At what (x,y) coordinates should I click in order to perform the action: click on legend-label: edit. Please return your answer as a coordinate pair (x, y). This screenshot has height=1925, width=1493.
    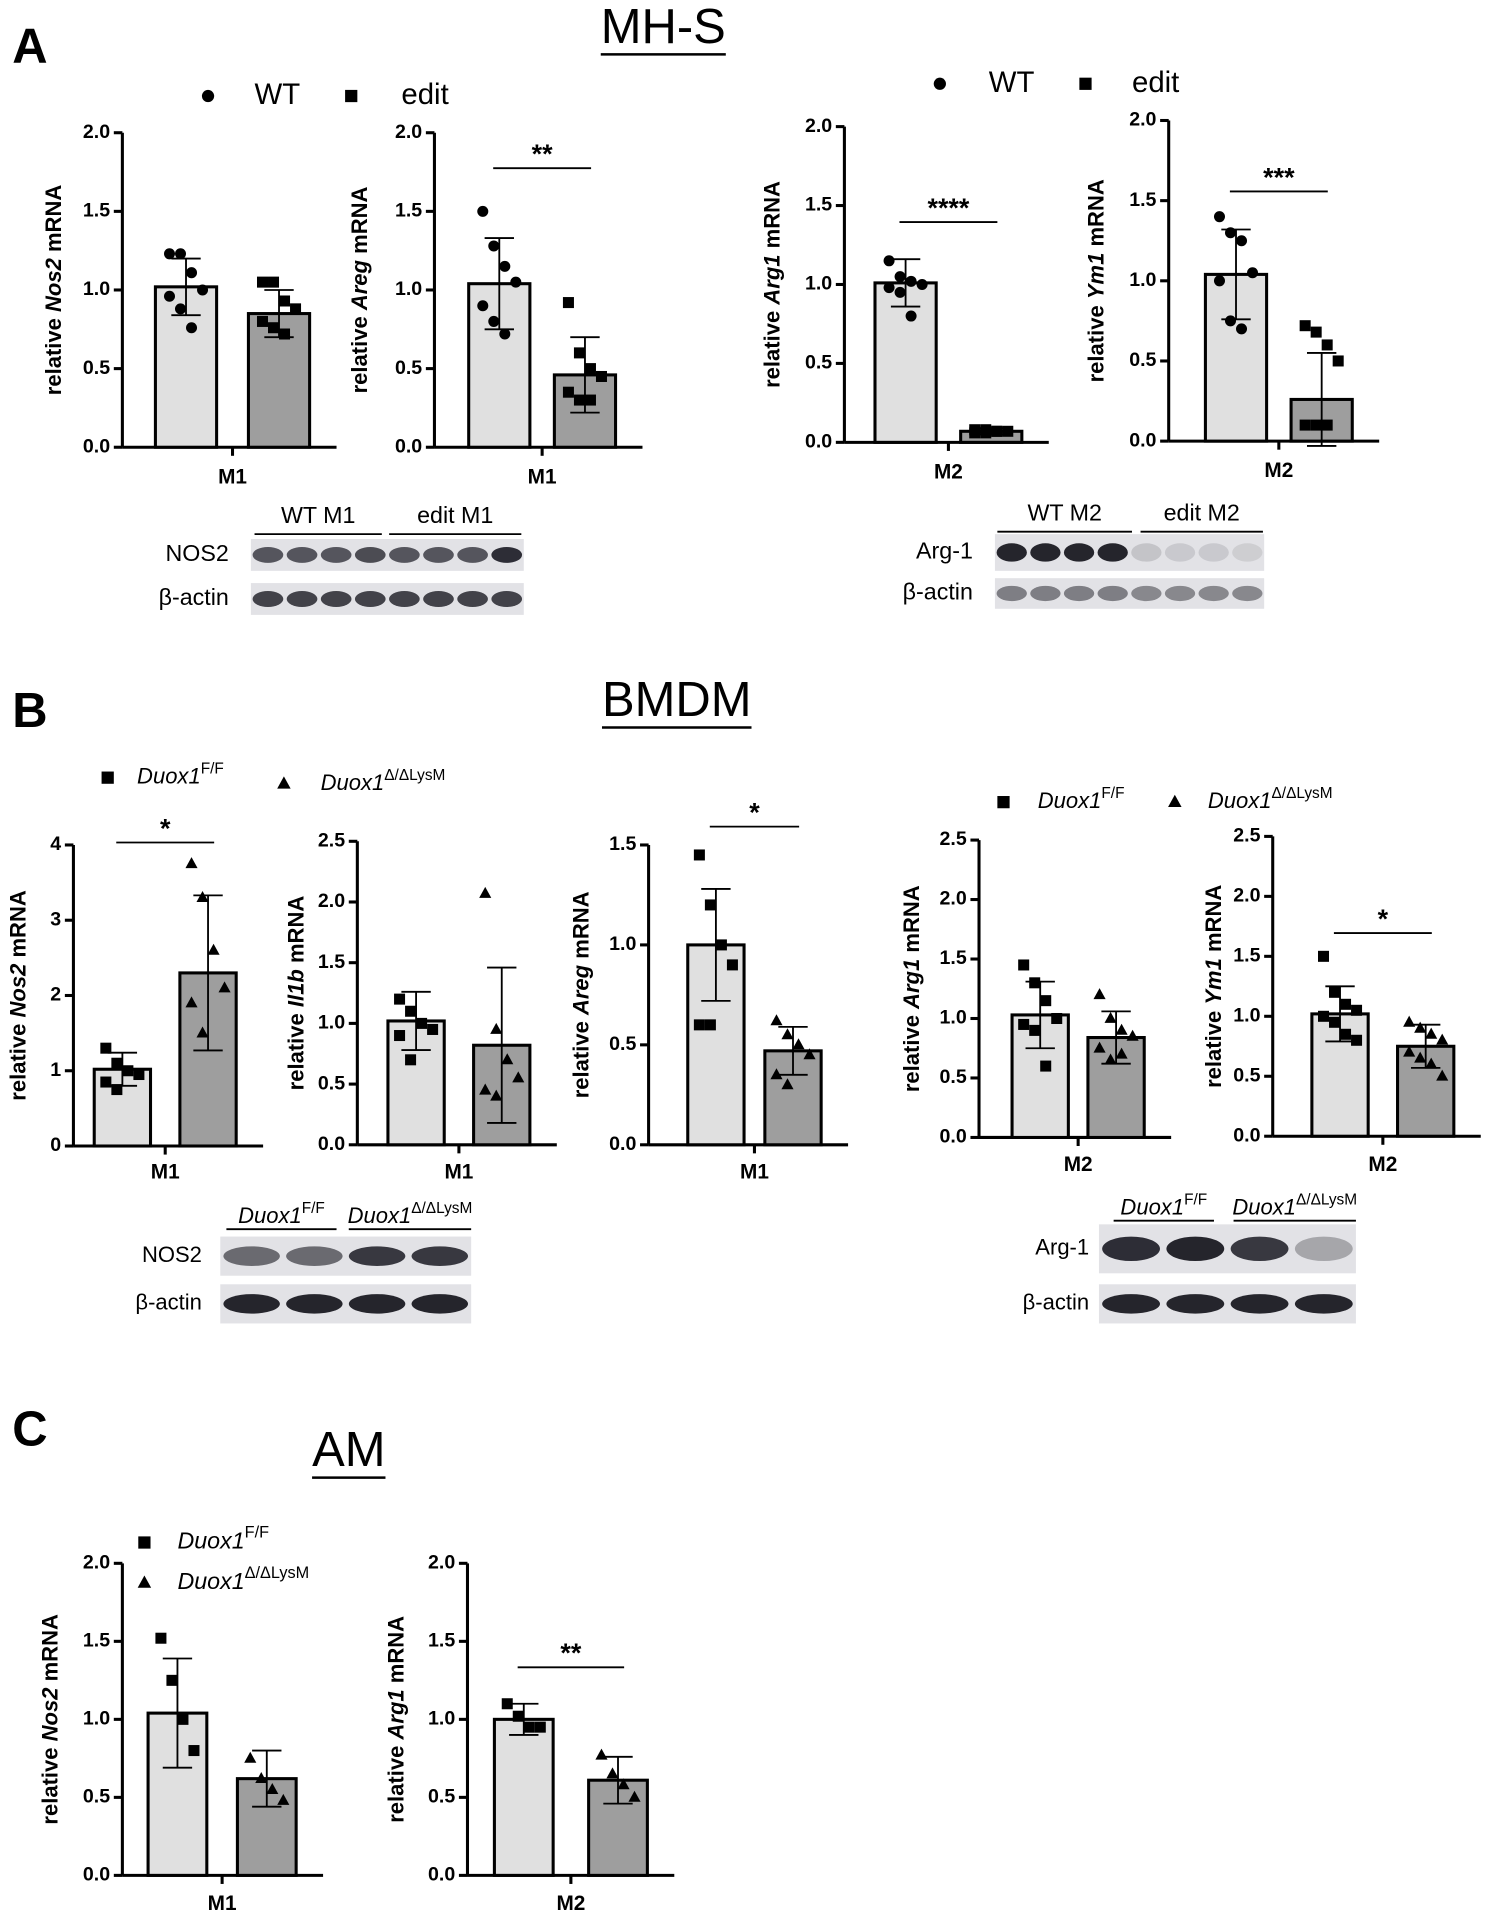
    Looking at the image, I should click on (424, 94).